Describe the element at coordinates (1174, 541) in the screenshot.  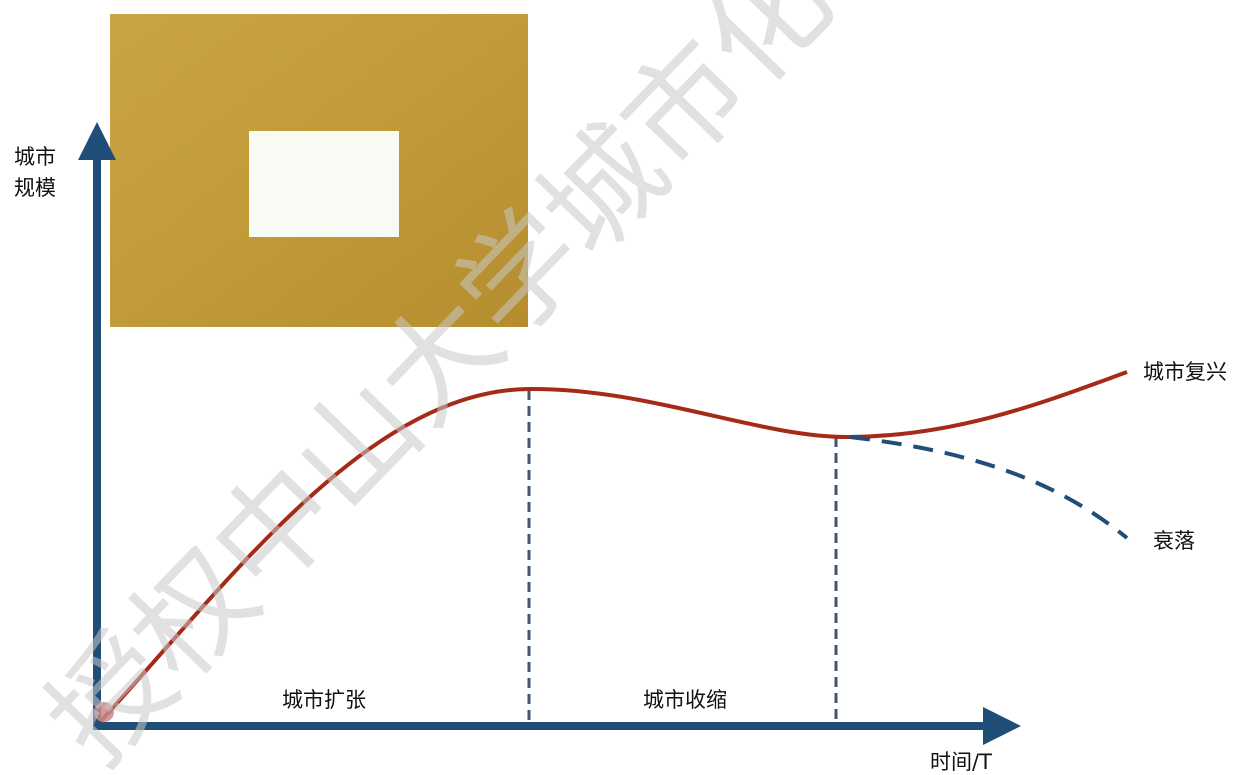
I see `outcome-label-decline: 衰落` at that location.